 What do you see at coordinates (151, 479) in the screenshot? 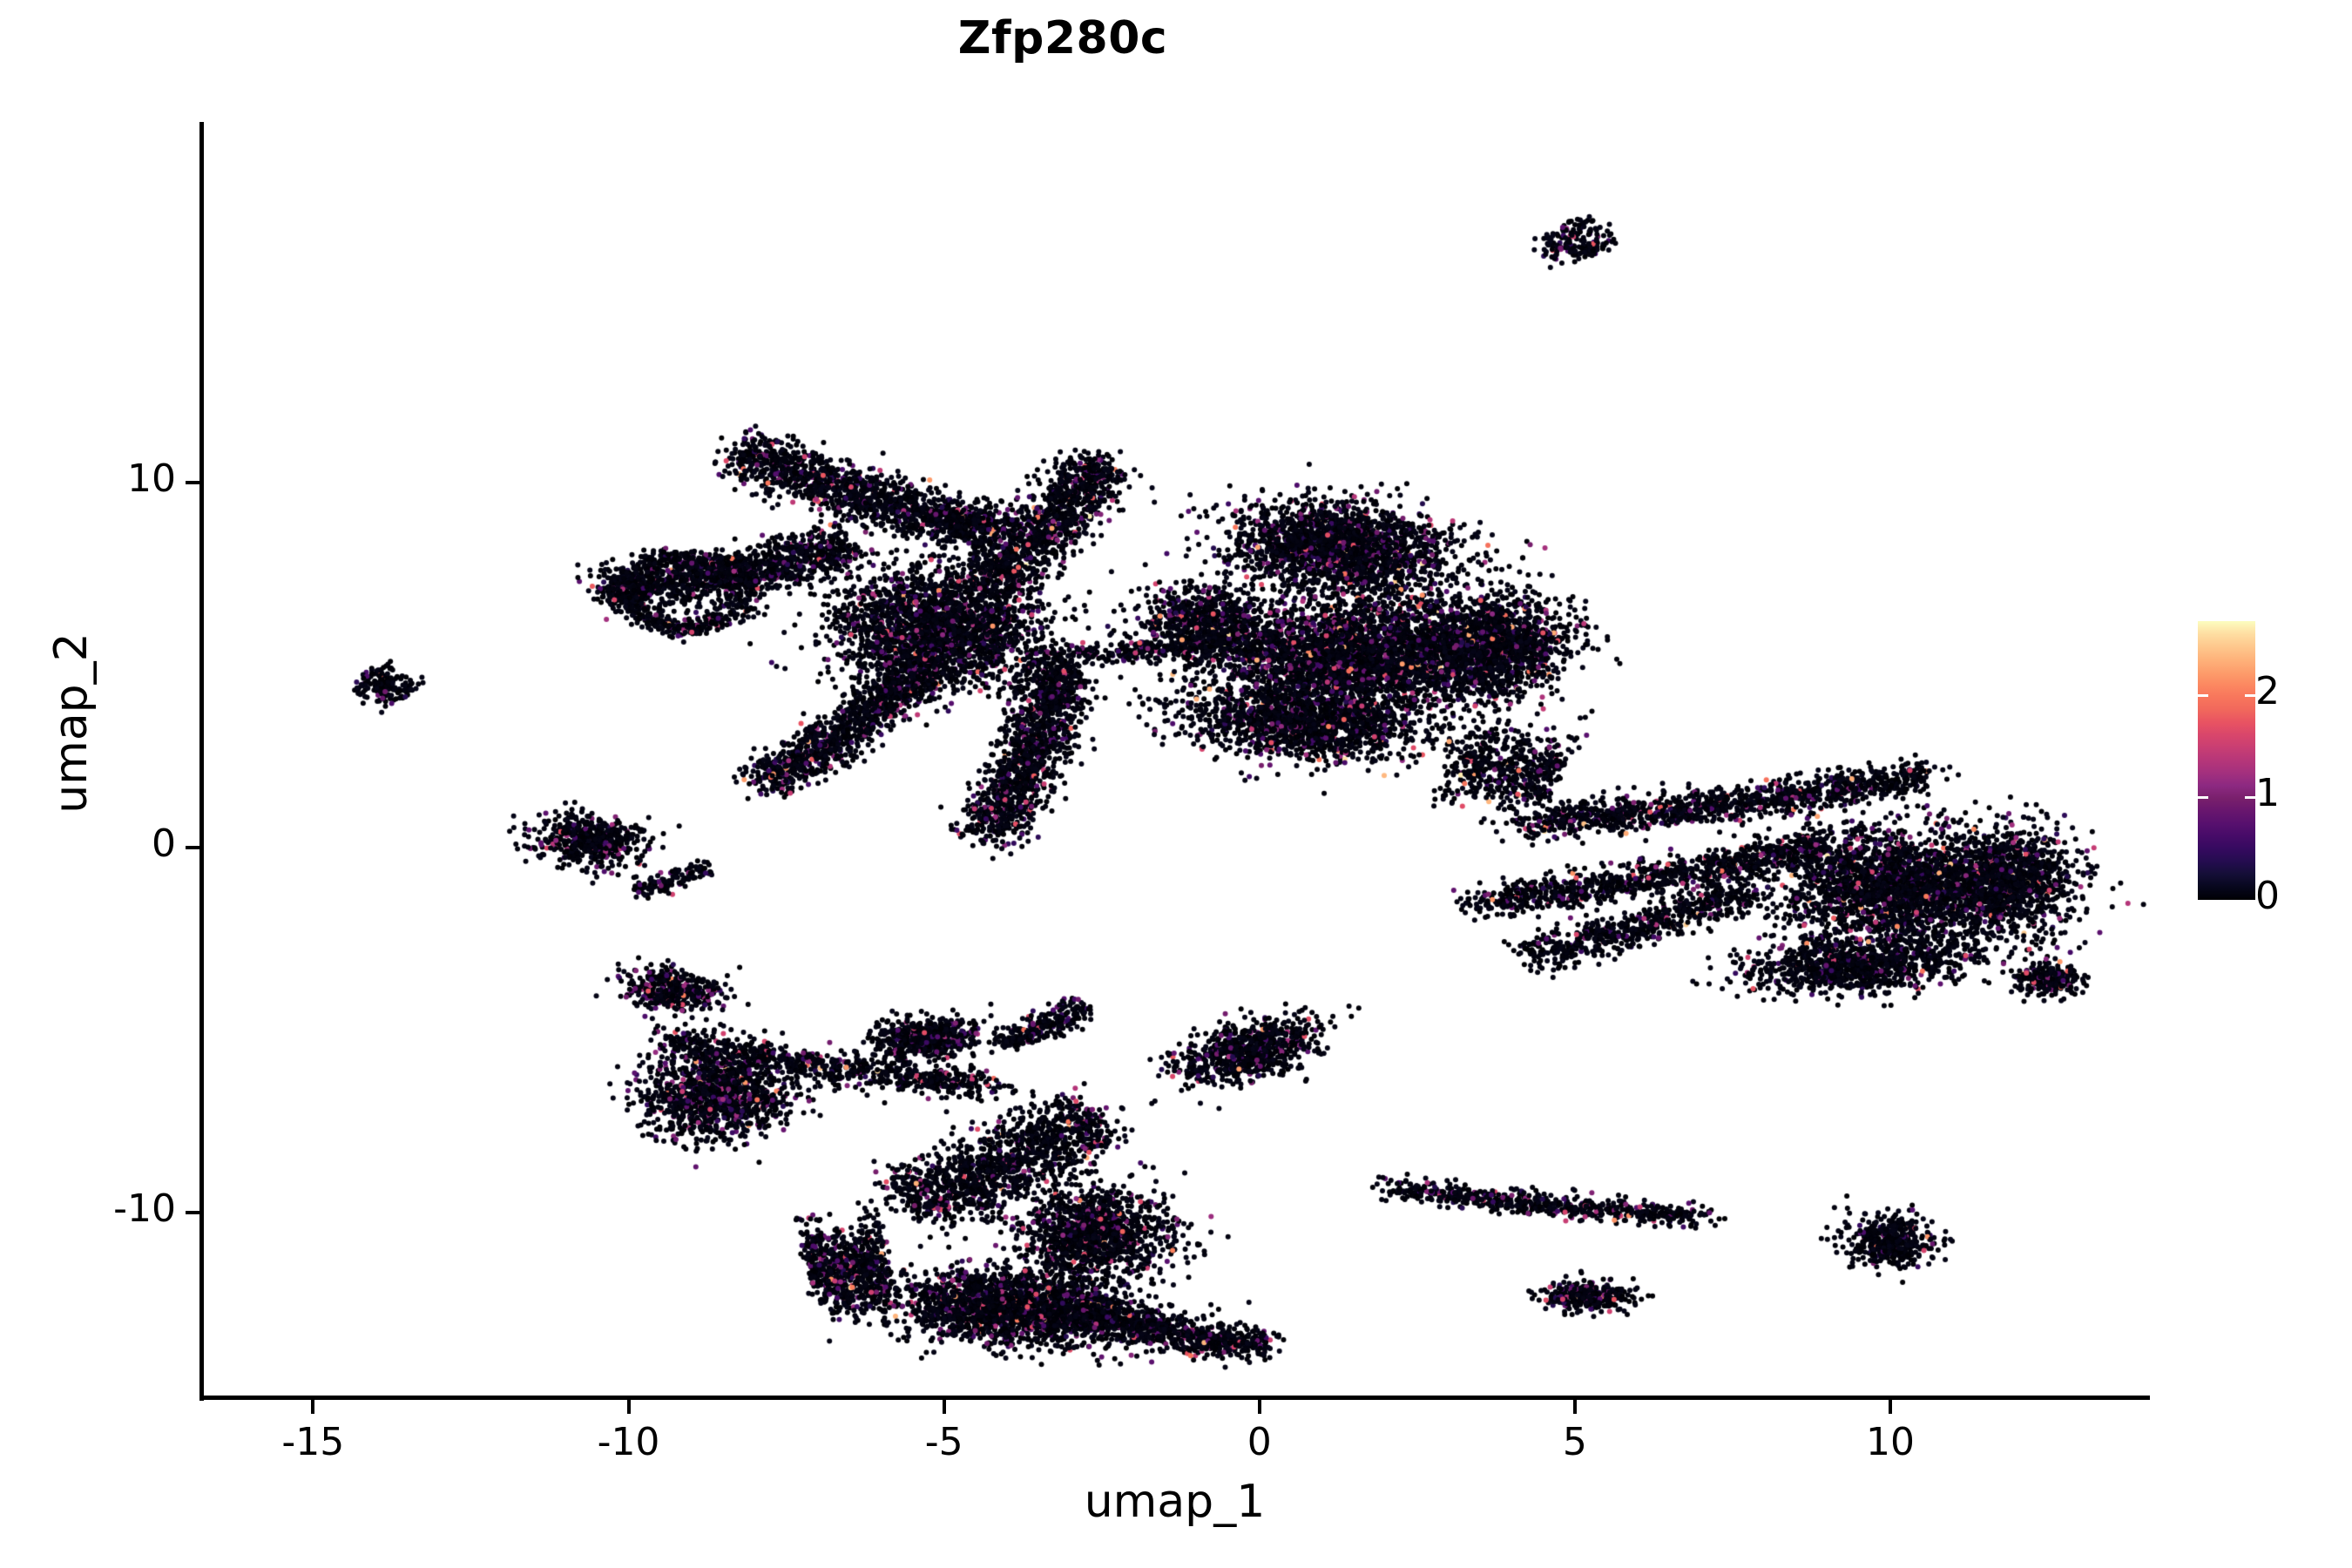
I see `y-tick-label: 10` at bounding box center [151, 479].